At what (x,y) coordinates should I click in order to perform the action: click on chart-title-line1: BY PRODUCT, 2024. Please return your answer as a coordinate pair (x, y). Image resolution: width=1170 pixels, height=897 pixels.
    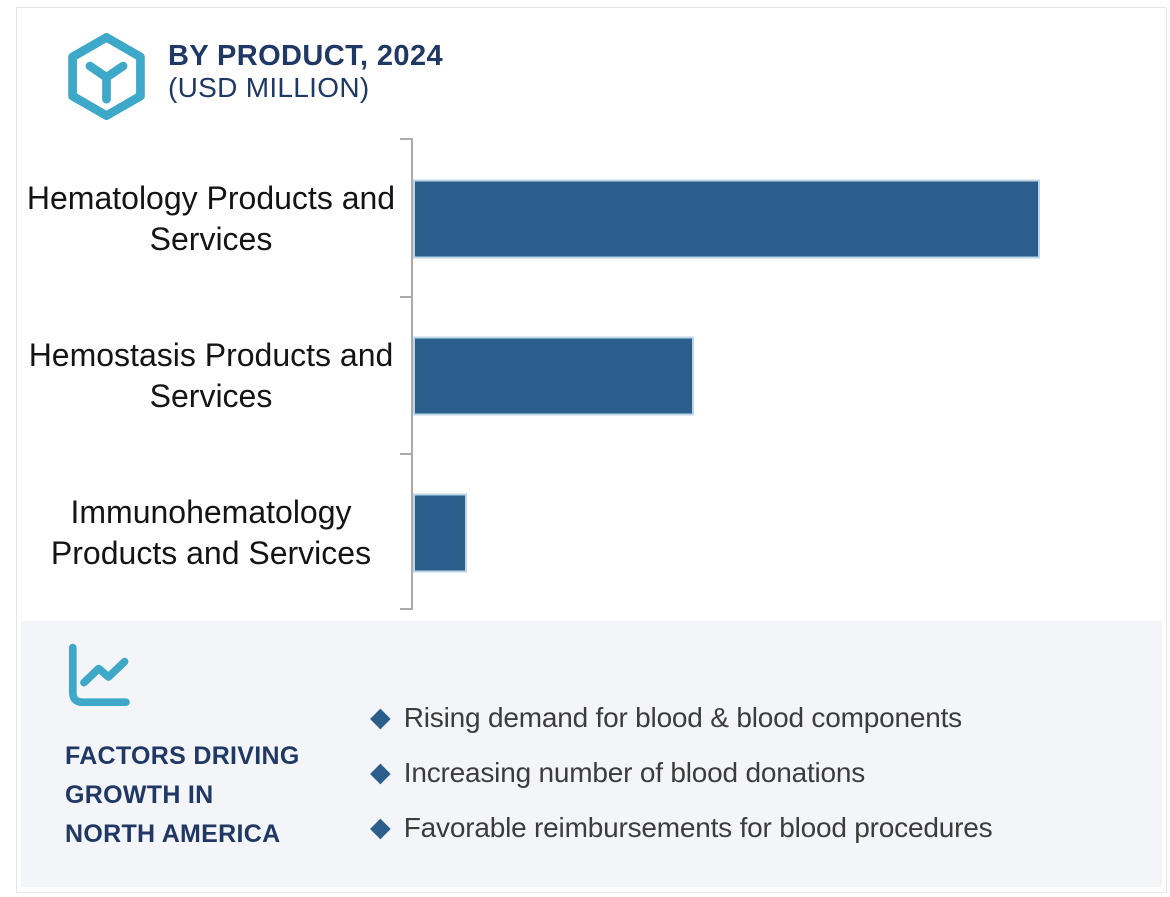
    Looking at the image, I should click on (306, 56).